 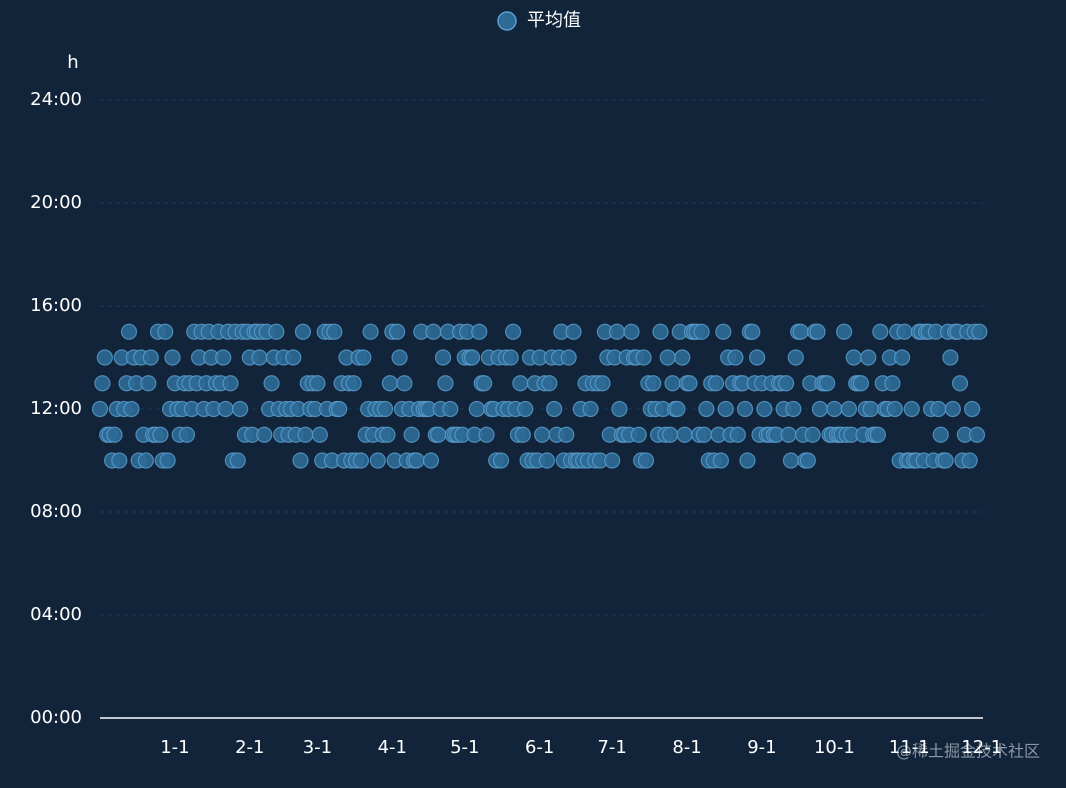 I want to click on x-tick-label: 8-1, so click(x=686, y=747).